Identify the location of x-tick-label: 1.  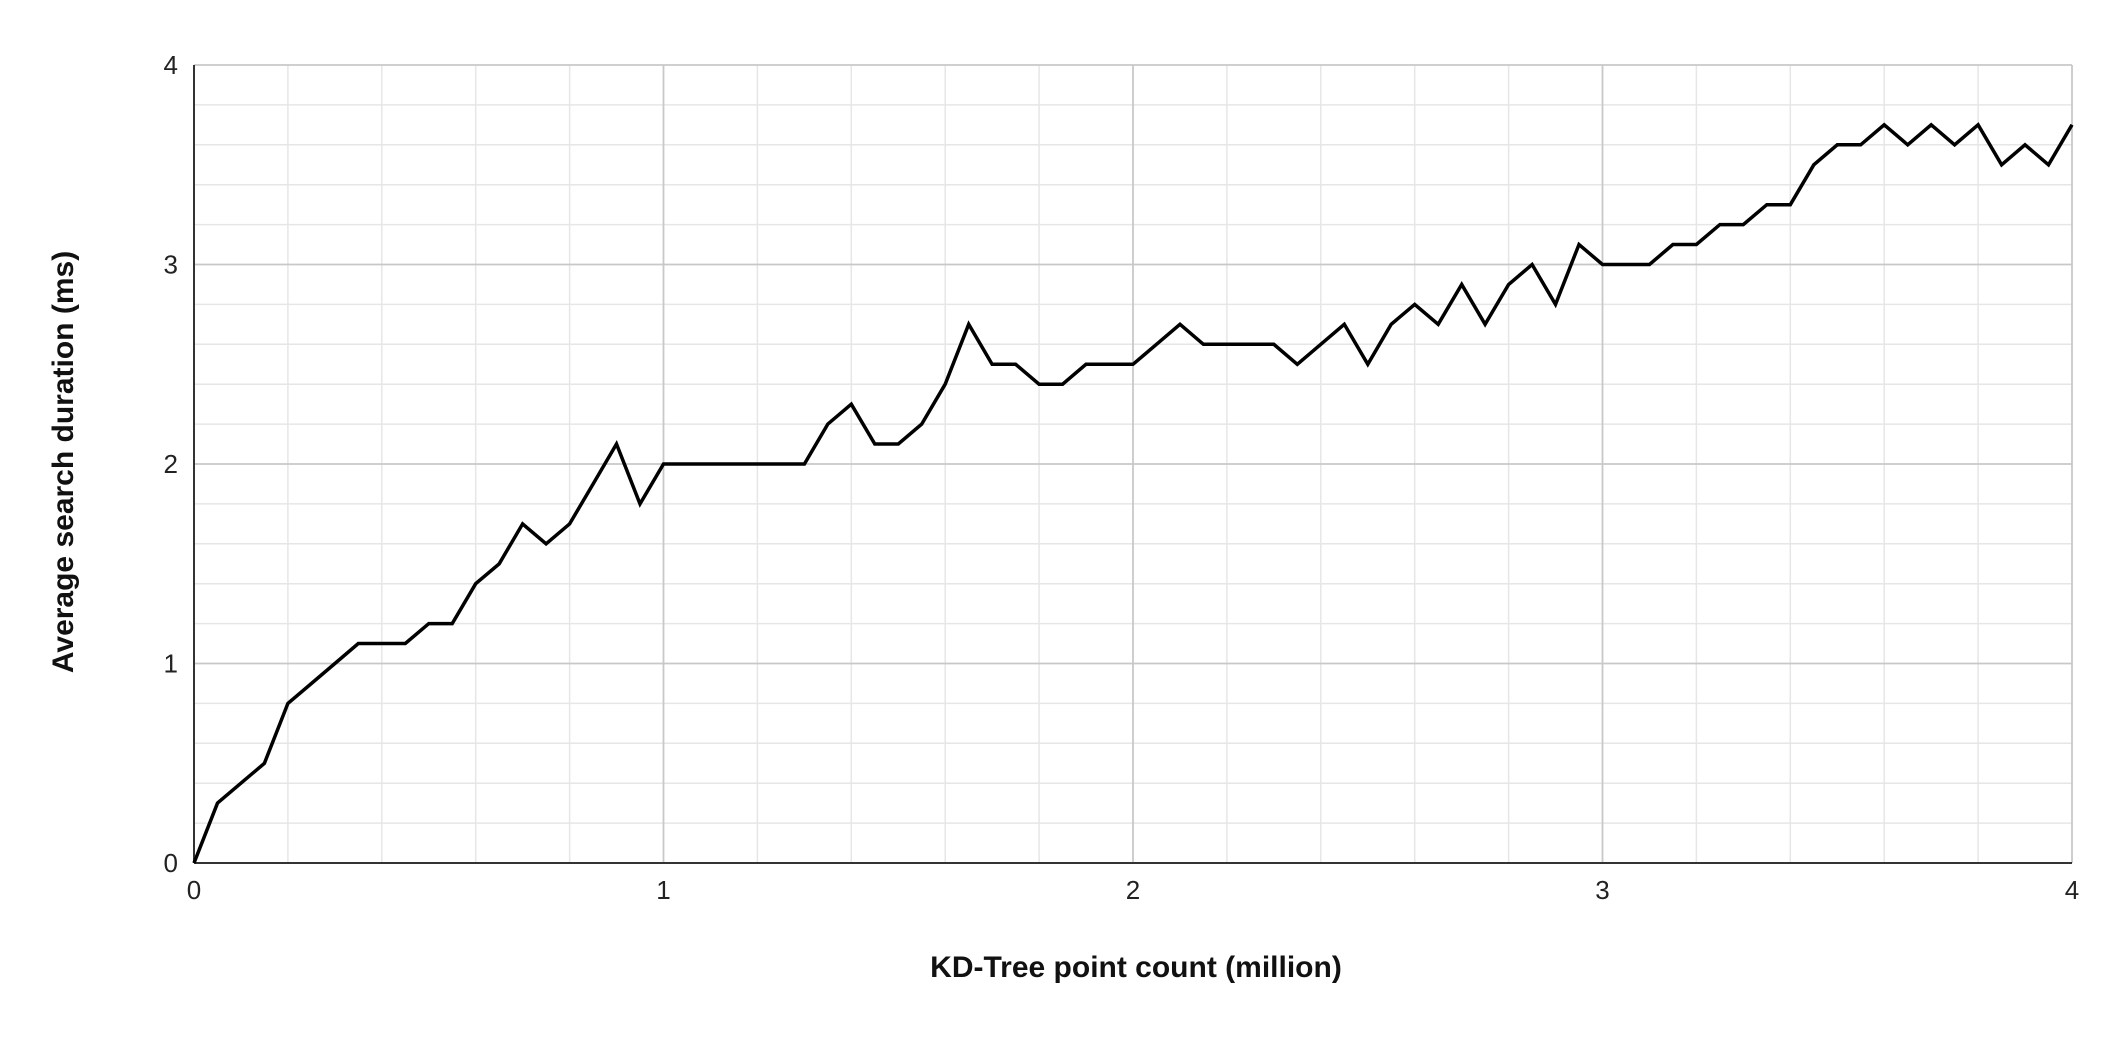
(663, 890).